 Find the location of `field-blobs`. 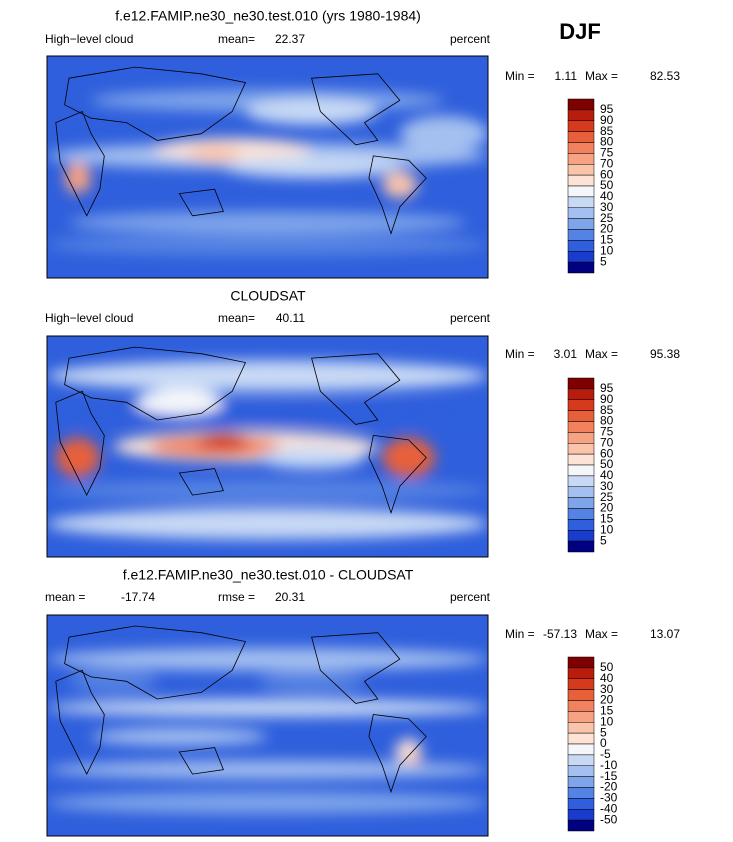

field-blobs is located at coordinates (267, 172).